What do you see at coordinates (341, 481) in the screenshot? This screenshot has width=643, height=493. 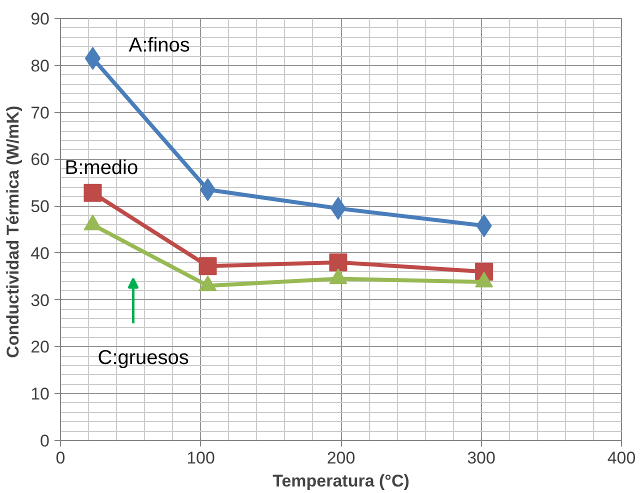 I see `x-axis-title: Temperatura (°C)` at bounding box center [341, 481].